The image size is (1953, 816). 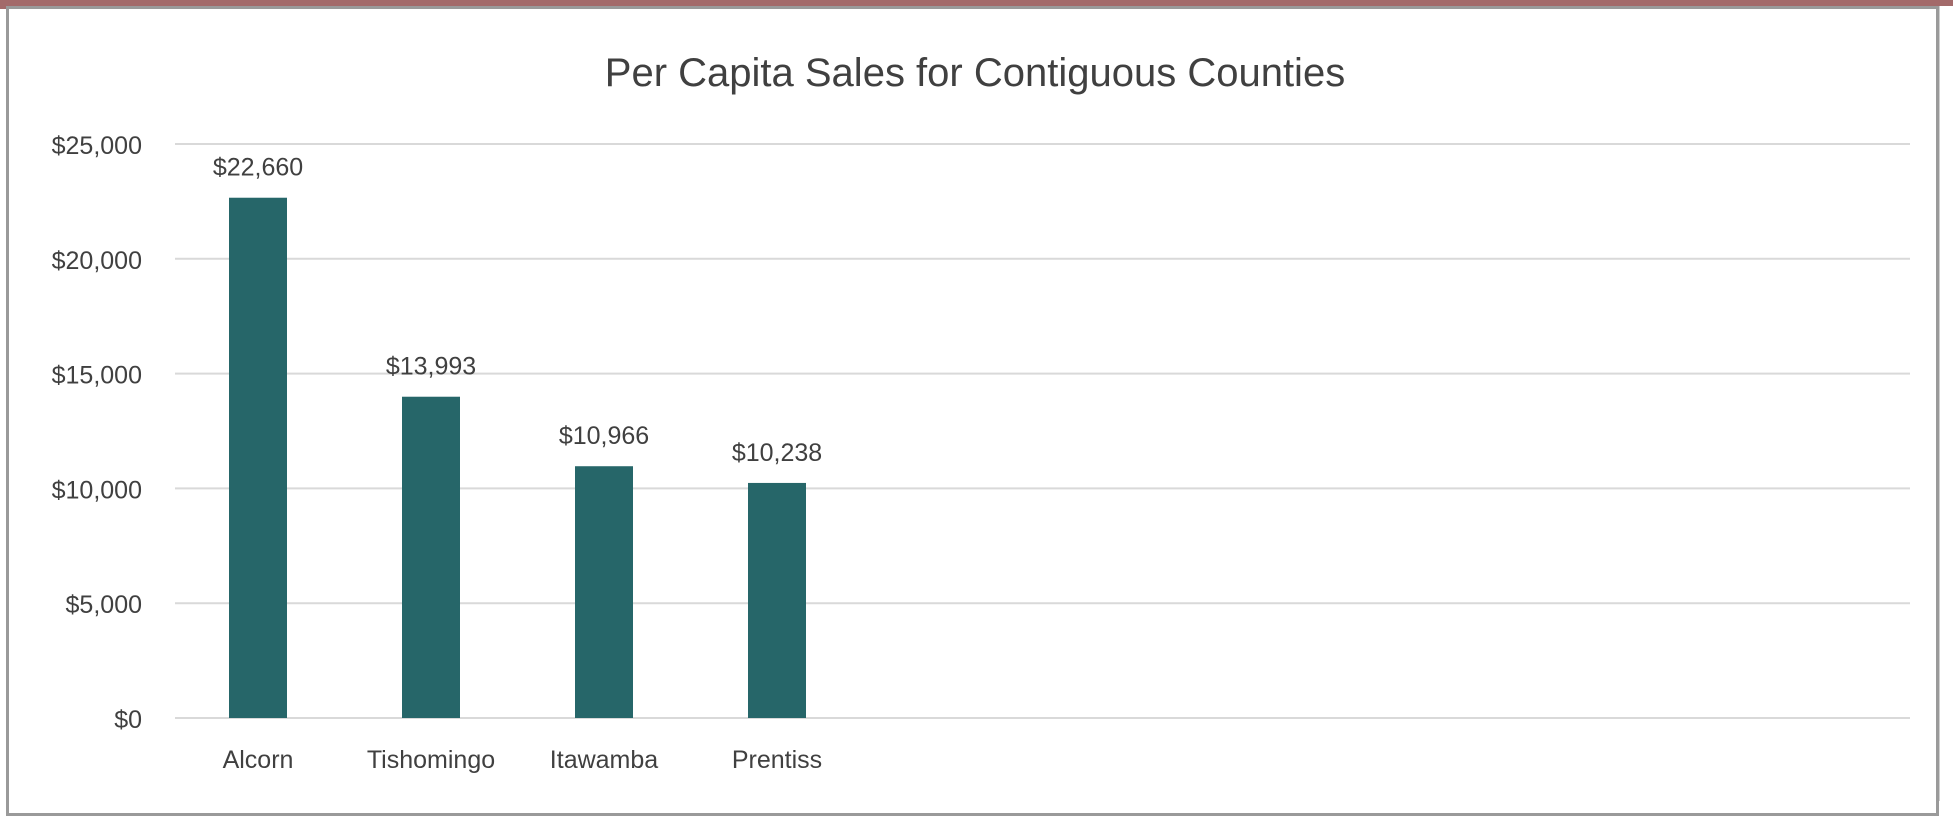 What do you see at coordinates (604, 760) in the screenshot?
I see `x-tick-label: Itawamba` at bounding box center [604, 760].